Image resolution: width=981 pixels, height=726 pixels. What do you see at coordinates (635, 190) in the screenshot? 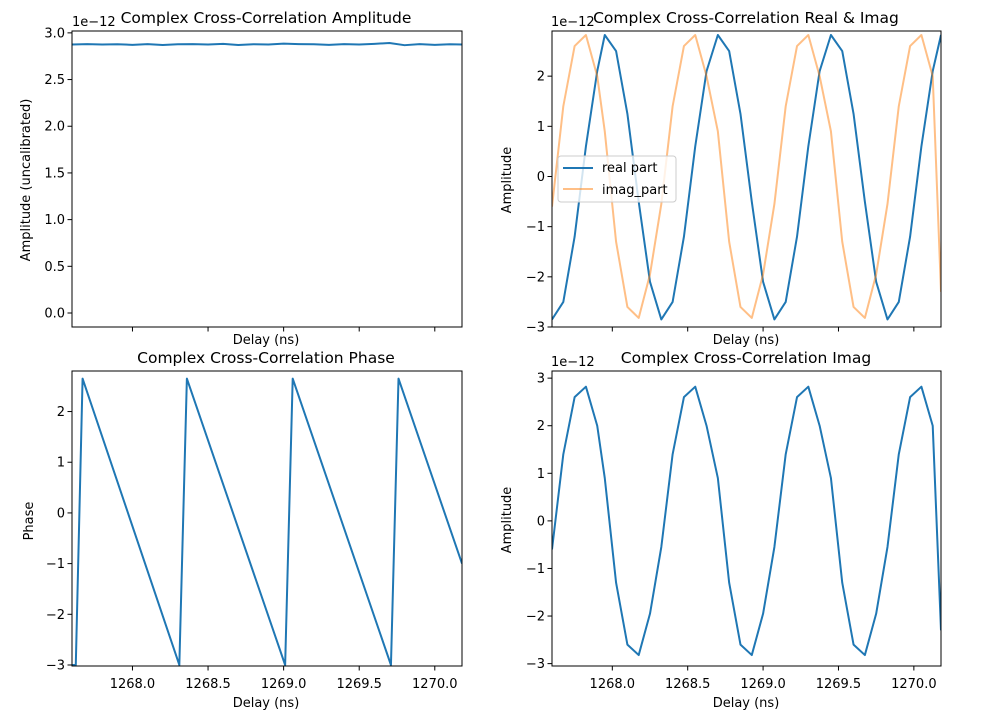
I see `legend-label-imag: imag_part` at bounding box center [635, 190].